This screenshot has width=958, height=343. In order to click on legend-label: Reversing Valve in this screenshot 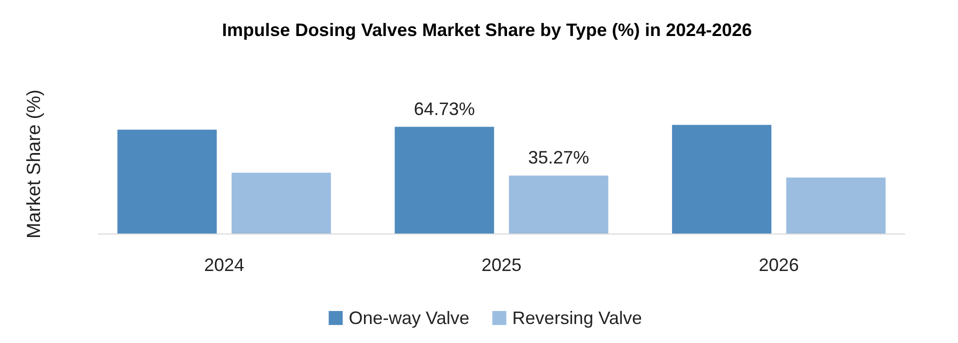, I will do `click(577, 318)`.